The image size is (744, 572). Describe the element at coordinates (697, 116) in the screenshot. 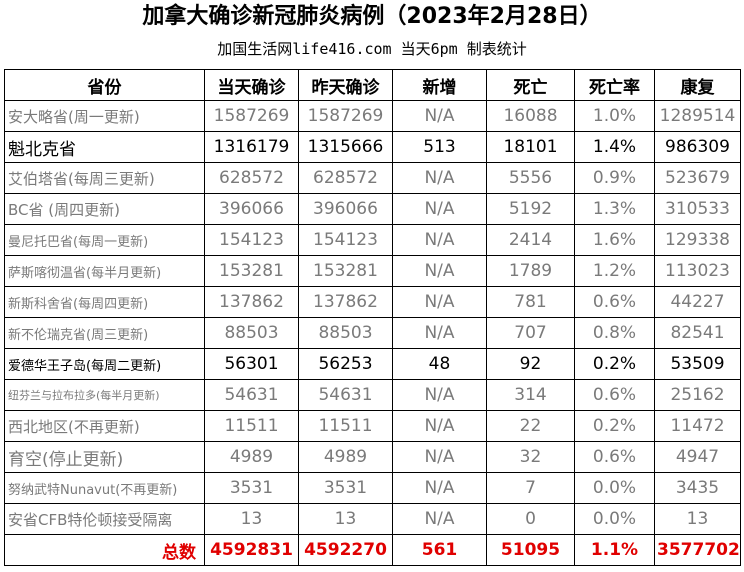

I see `recovered-cell: 1289514` at that location.